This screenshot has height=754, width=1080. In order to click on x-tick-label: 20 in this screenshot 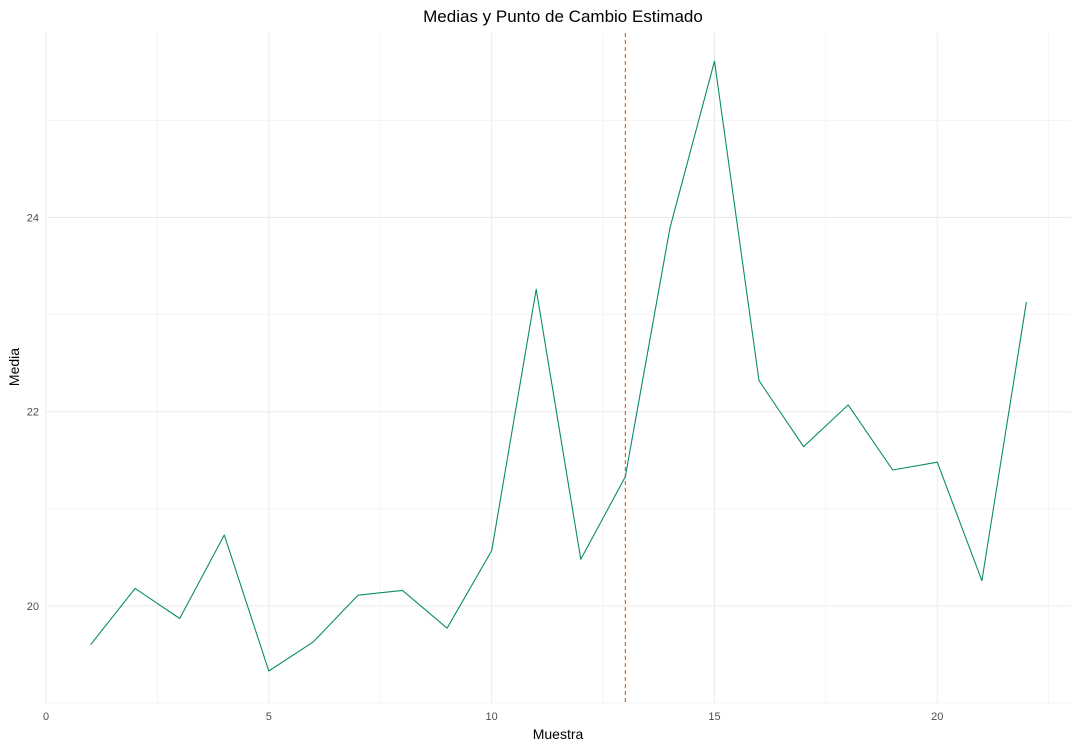, I will do `click(937, 717)`.